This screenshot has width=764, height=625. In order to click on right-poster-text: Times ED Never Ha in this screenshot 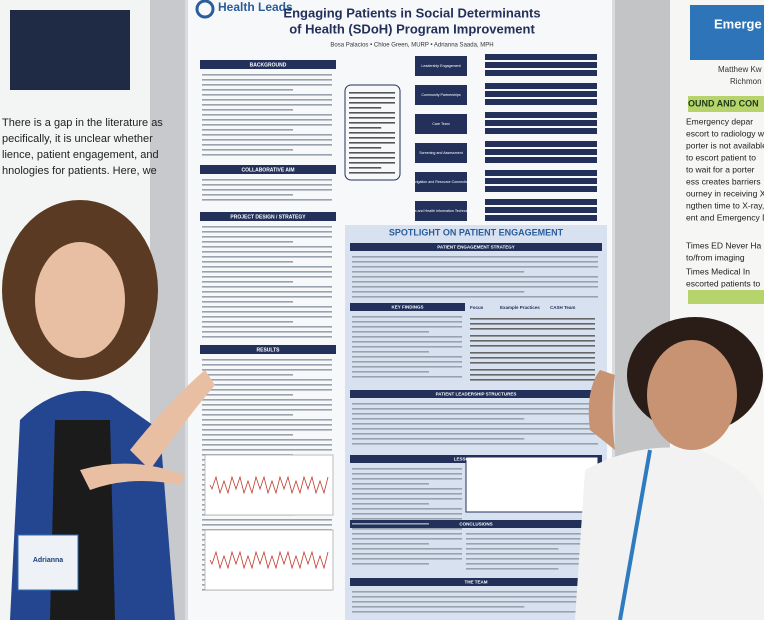, I will do `click(724, 245)`.